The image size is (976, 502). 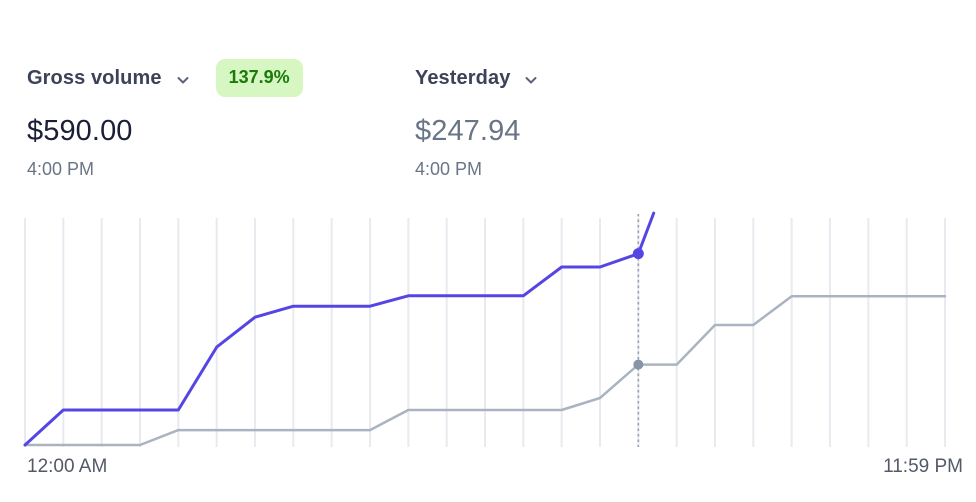 What do you see at coordinates (67, 466) in the screenshot?
I see `x-axis-start-label: 12:00 AM` at bounding box center [67, 466].